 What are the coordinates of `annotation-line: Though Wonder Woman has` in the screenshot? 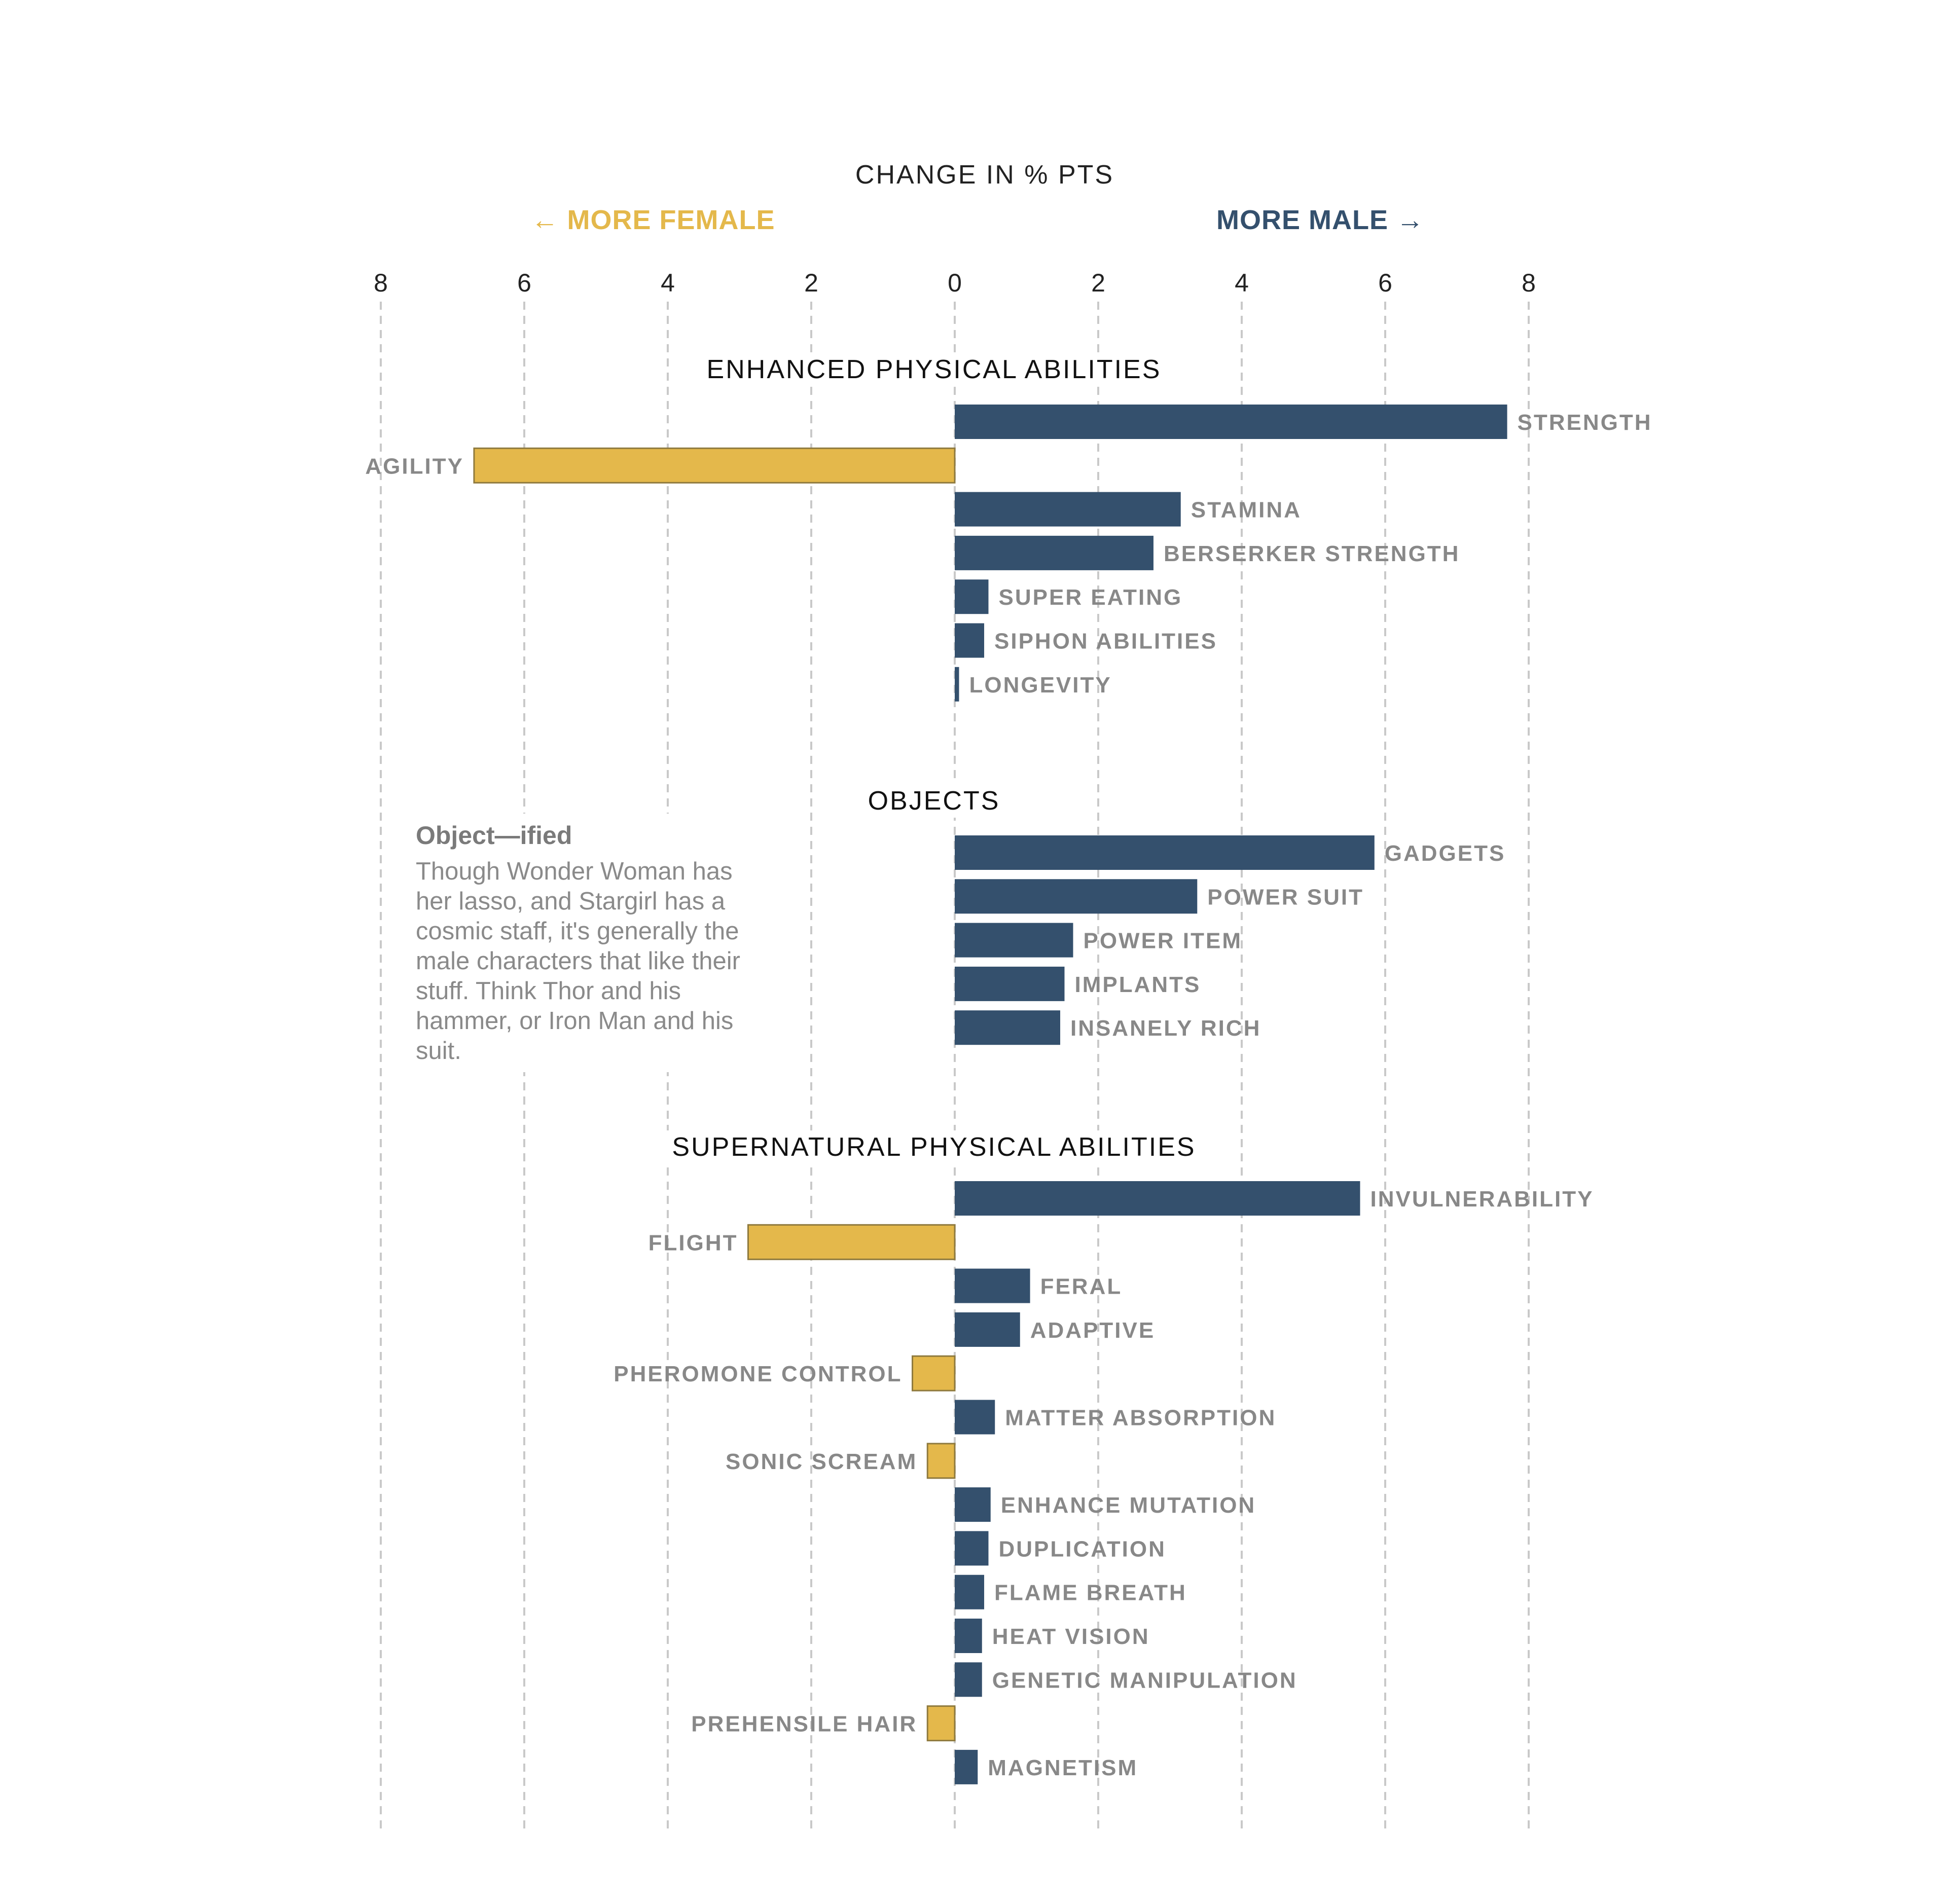 It's located at (574, 872).